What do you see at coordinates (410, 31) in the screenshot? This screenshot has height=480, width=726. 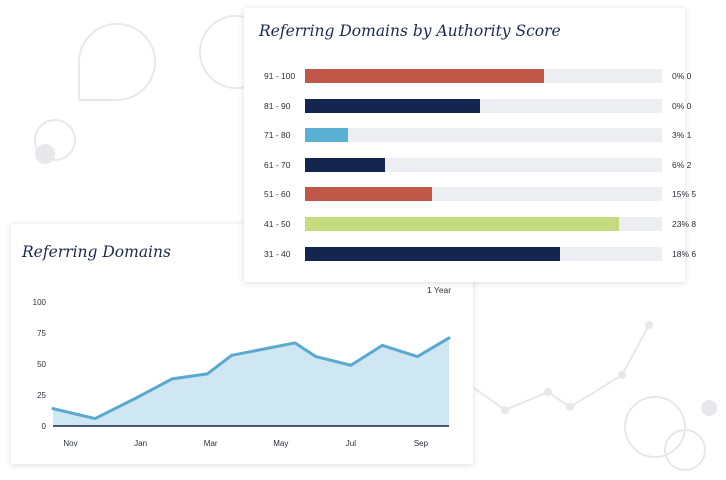 I see `authority-score-title: Referring Domains by Authority Score` at bounding box center [410, 31].